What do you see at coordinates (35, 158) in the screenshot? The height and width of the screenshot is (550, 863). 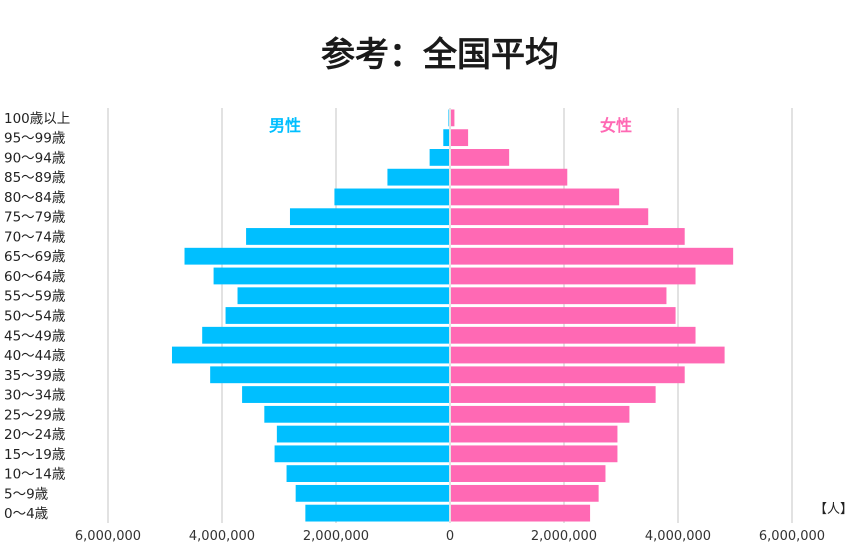 I see `category-label: 90〜94歳` at bounding box center [35, 158].